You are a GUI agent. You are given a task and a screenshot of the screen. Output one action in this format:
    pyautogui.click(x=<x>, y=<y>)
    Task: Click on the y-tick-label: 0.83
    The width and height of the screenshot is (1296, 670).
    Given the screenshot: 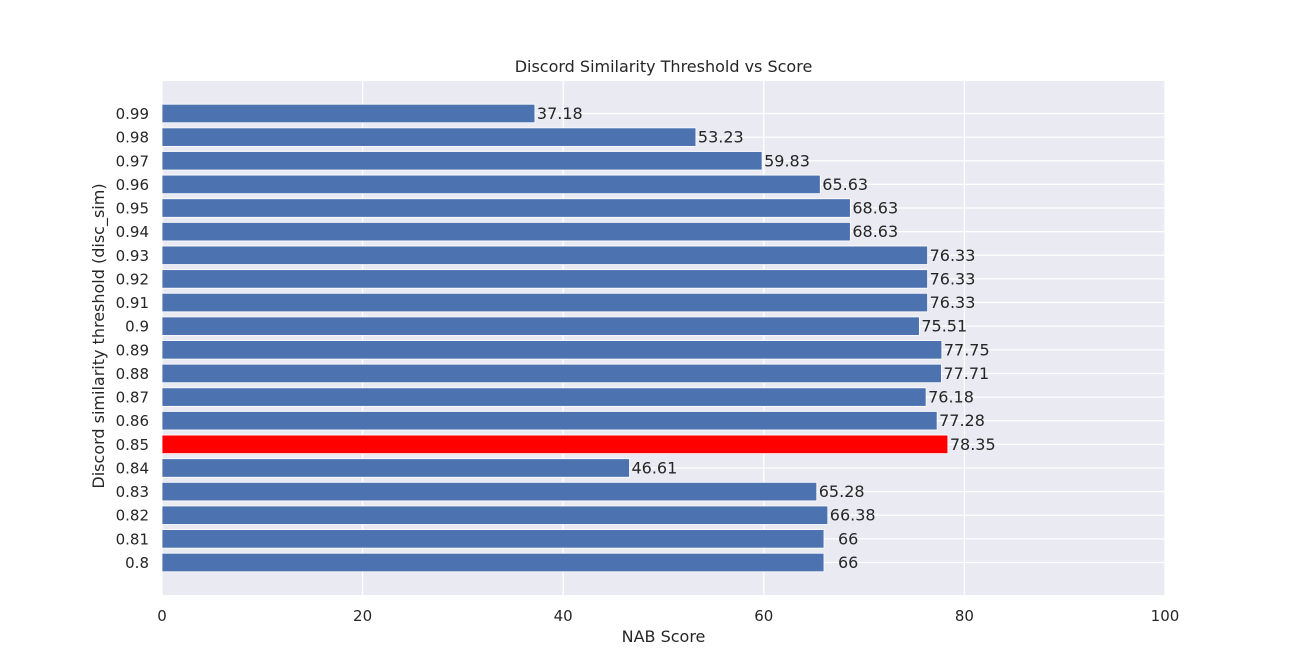 What is the action you would take?
    pyautogui.click(x=132, y=492)
    